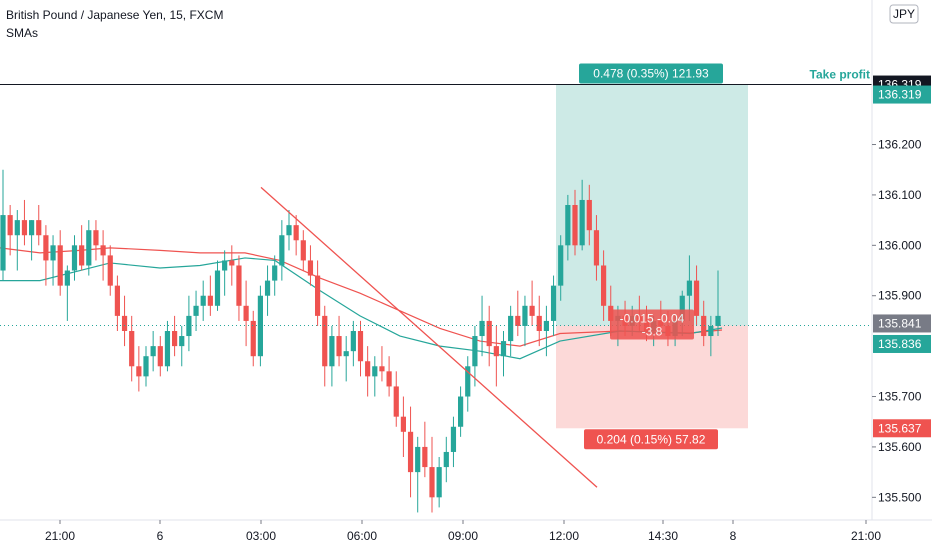 This screenshot has height=550, width=932. What do you see at coordinates (652, 318) in the screenshot?
I see `svg-text: -0.015 -0.04` at bounding box center [652, 318].